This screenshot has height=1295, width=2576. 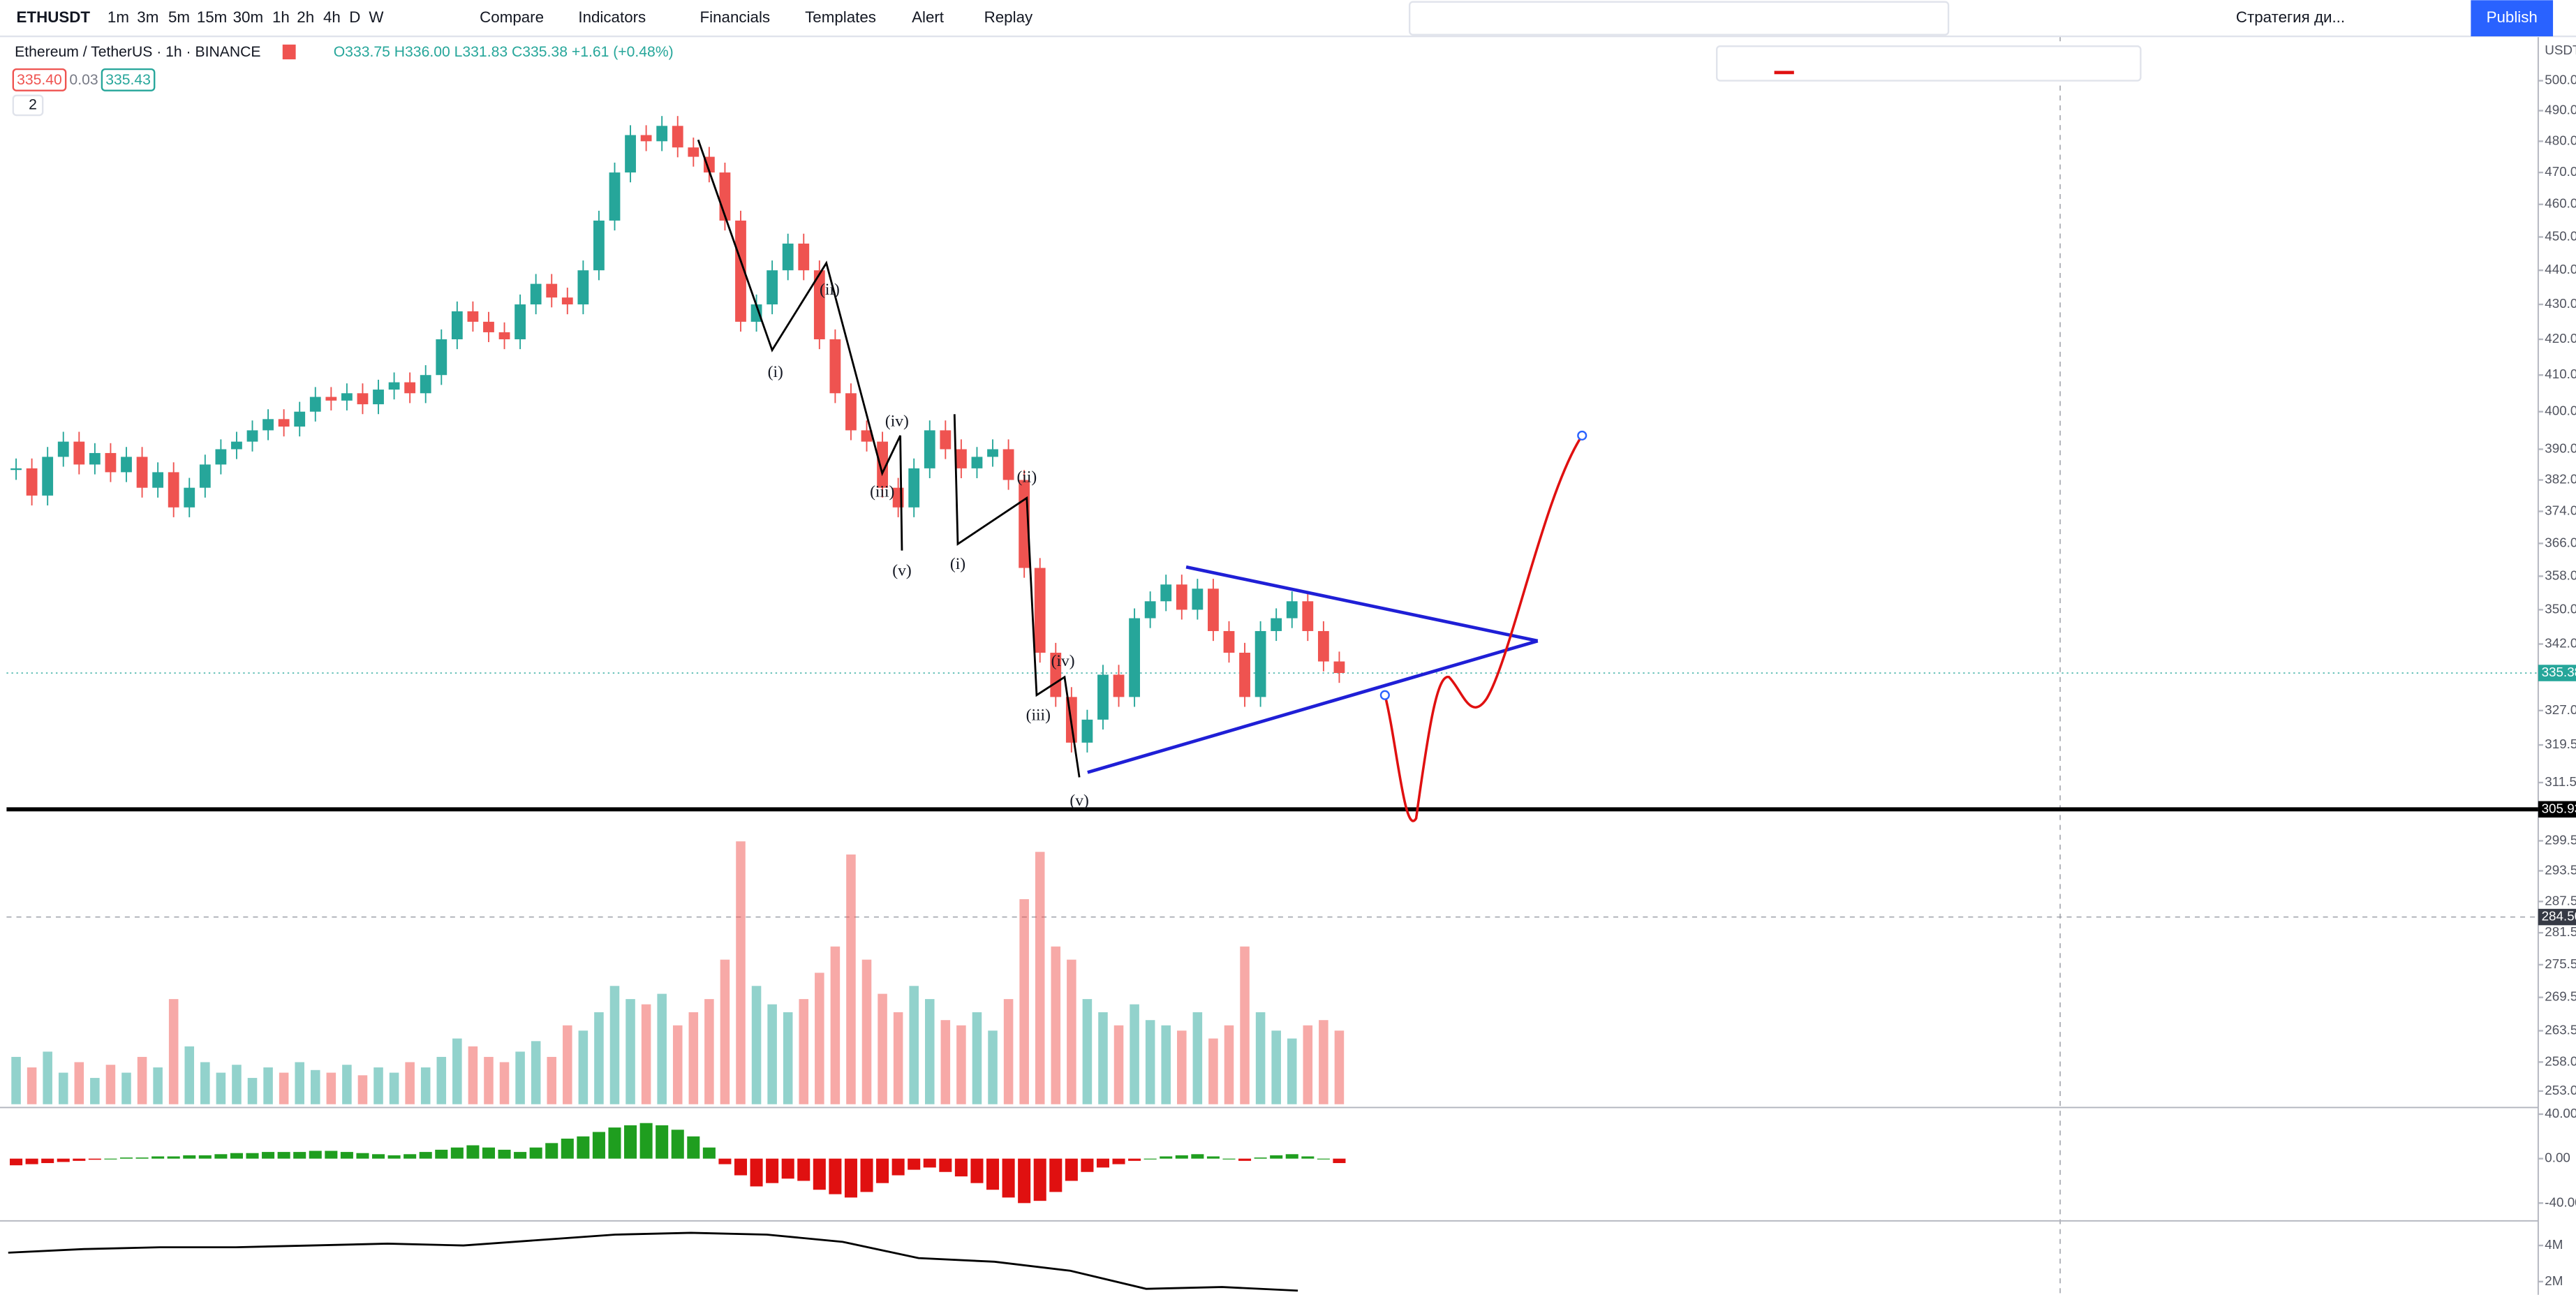 I want to click on indicators-button: Indicators, so click(x=612, y=17).